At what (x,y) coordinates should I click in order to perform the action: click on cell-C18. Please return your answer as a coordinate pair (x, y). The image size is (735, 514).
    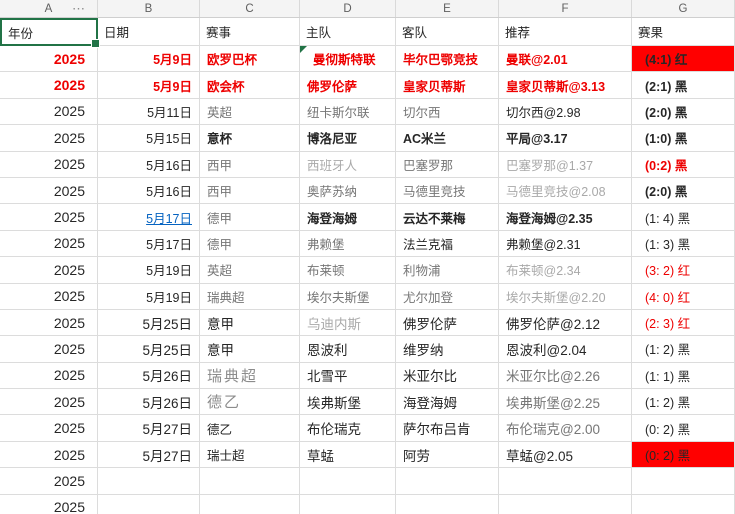
    Looking at the image, I should click on (250, 481).